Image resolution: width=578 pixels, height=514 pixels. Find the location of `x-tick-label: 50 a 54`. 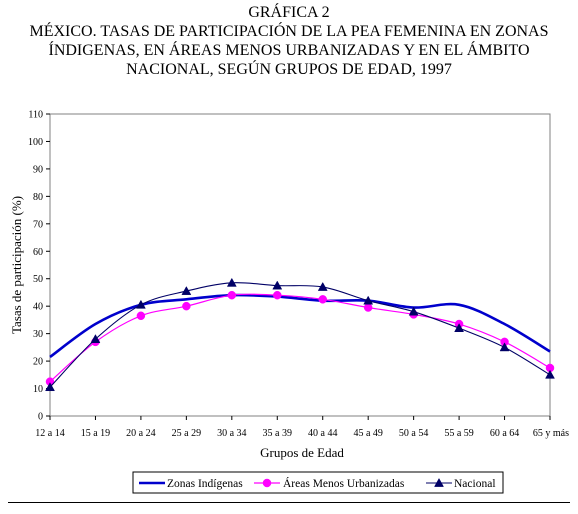

x-tick-label: 50 a 54 is located at coordinates (413, 433).